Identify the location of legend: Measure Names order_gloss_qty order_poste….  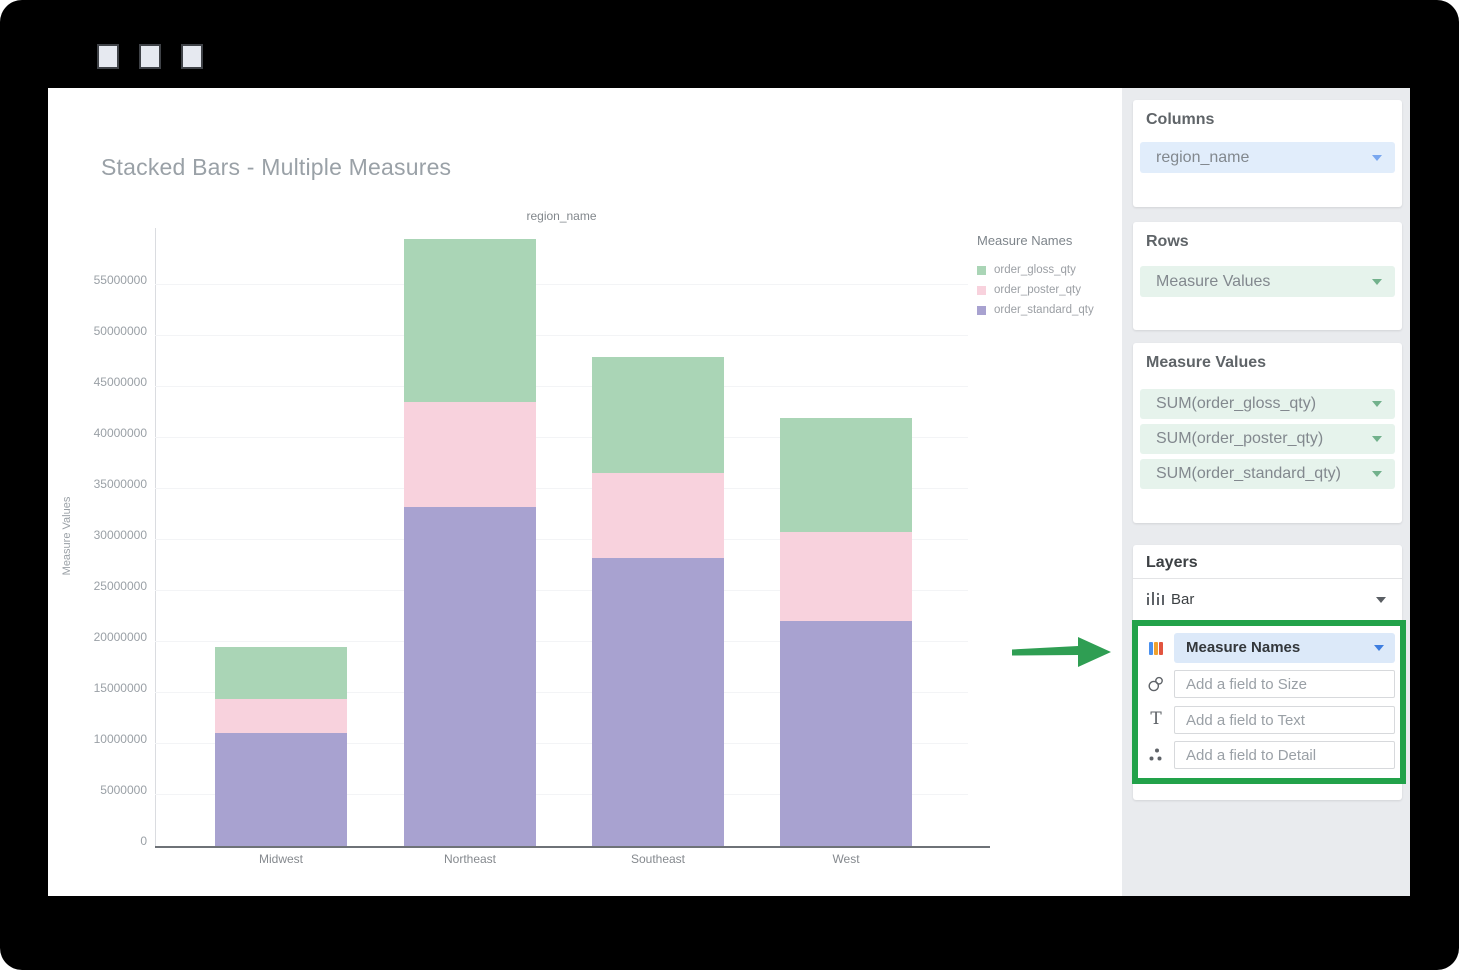
(1035, 276).